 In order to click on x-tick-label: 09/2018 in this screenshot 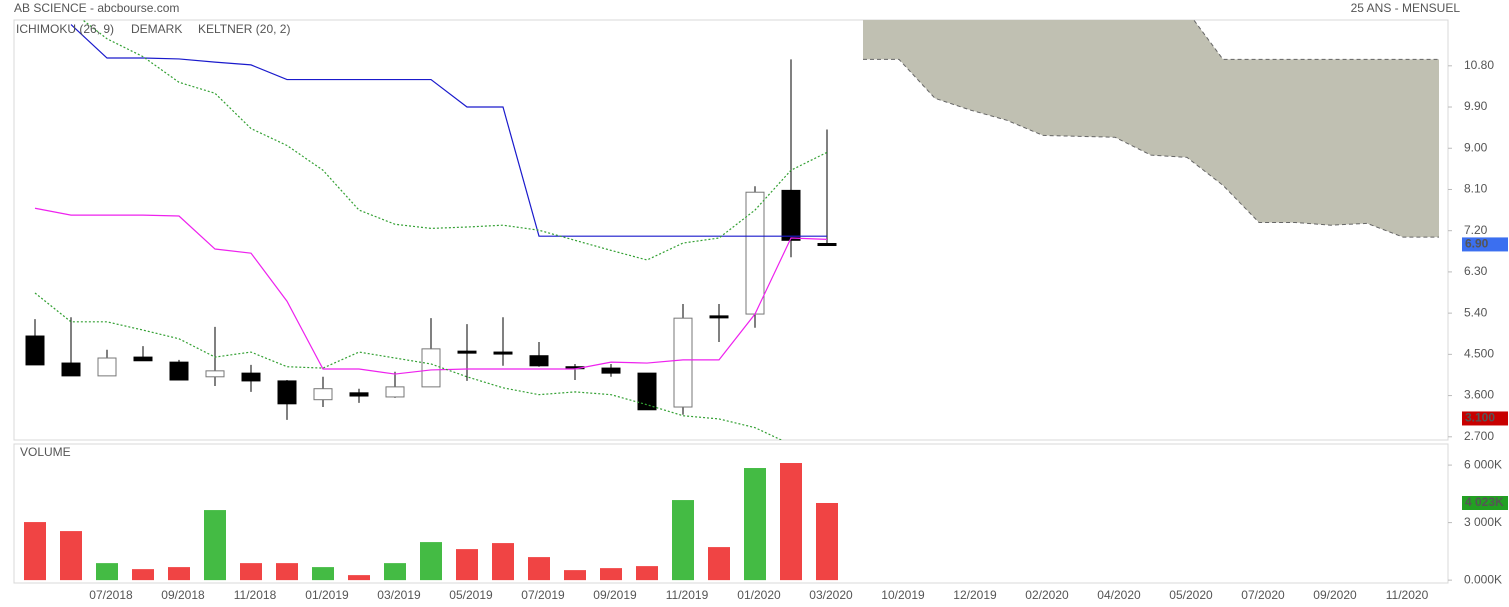, I will do `click(183, 595)`.